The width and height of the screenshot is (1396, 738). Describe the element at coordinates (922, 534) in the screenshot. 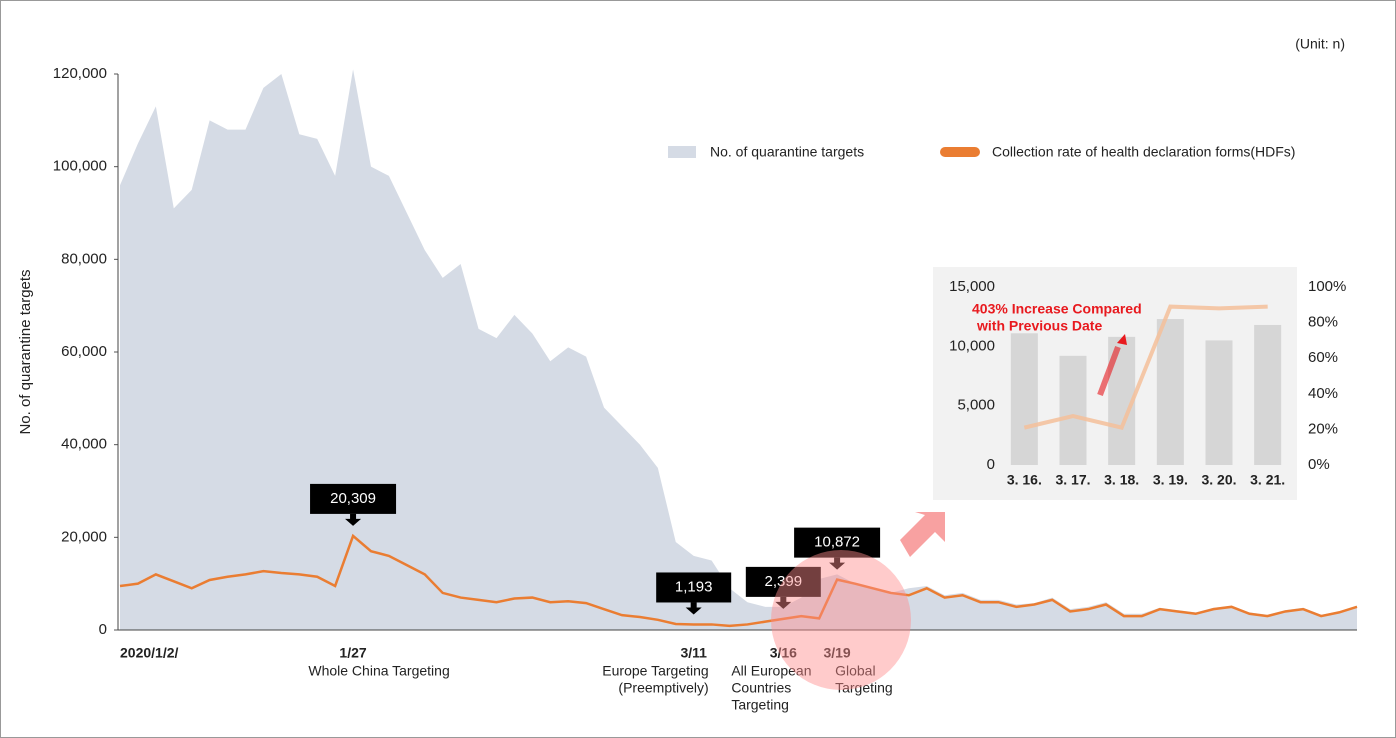

I see `pointer-arrow` at that location.